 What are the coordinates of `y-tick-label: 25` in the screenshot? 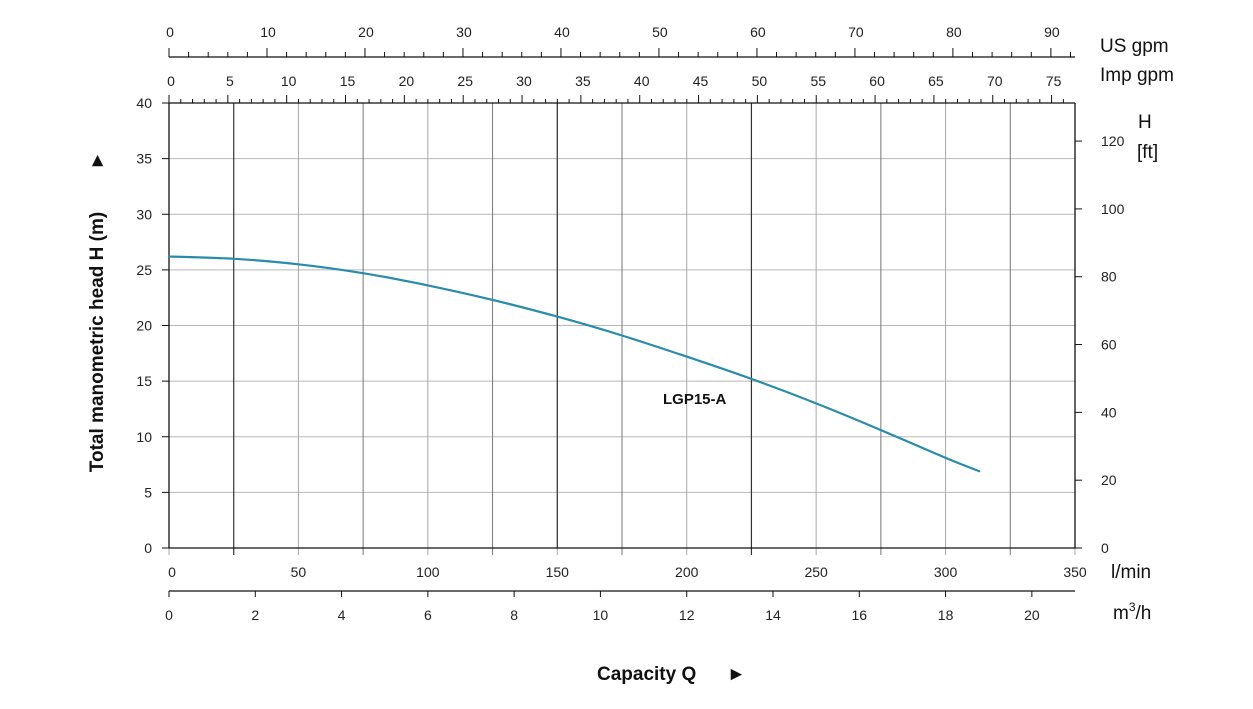 It's located at (144, 270).